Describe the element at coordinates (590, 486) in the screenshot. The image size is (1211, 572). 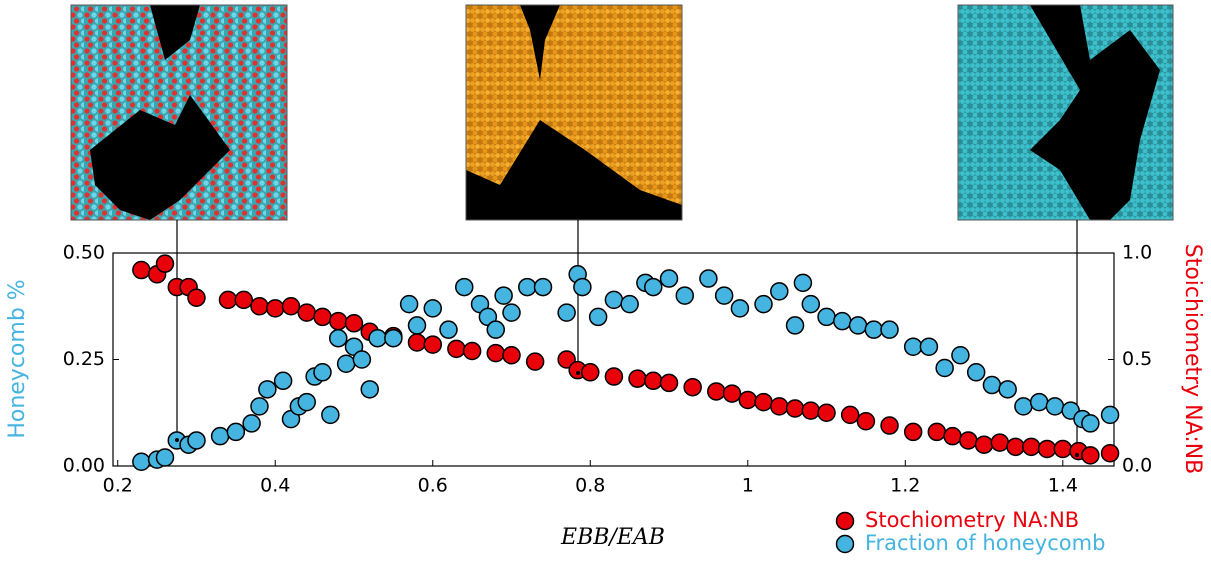
I see `x-tick-label: 0.8` at that location.